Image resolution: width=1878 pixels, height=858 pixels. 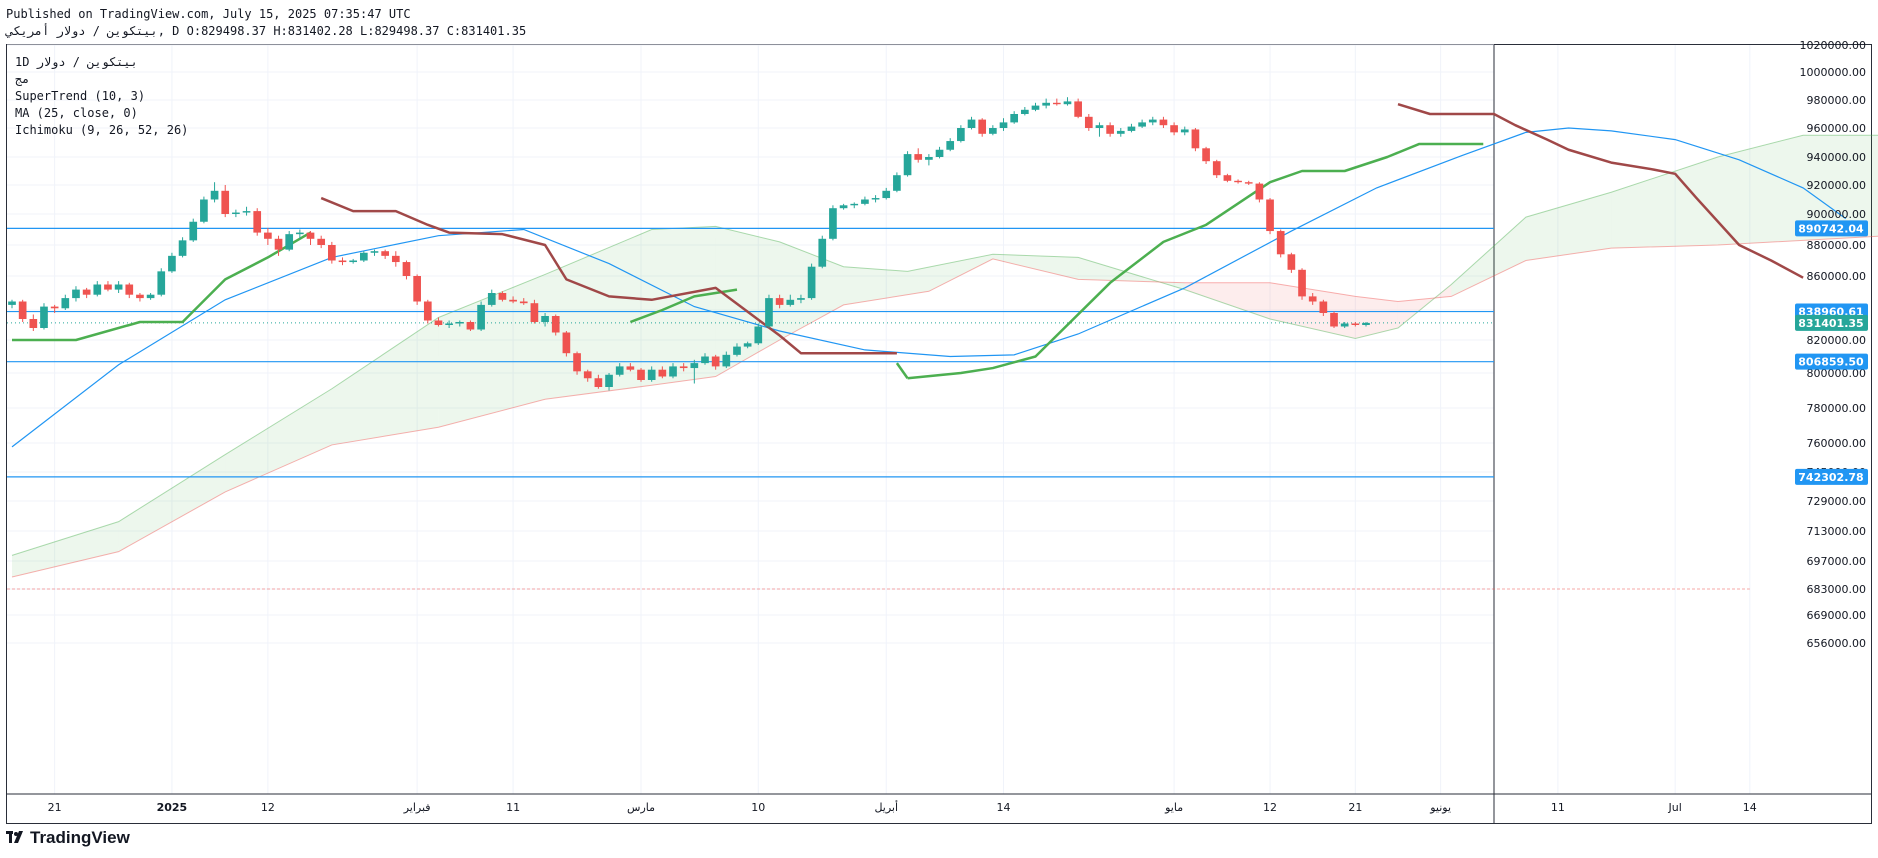 What do you see at coordinates (76, 62) in the screenshot?
I see `legend-symbol: 1D بيتكوين / دولار` at bounding box center [76, 62].